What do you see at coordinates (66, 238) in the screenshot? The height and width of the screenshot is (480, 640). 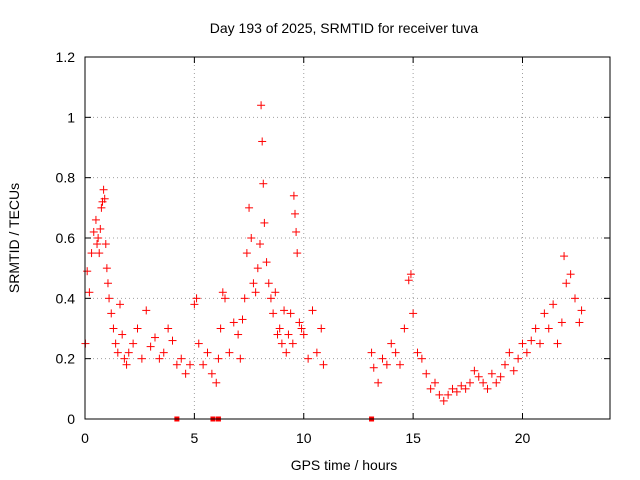 I see `y-tick-label: 0.6` at bounding box center [66, 238].